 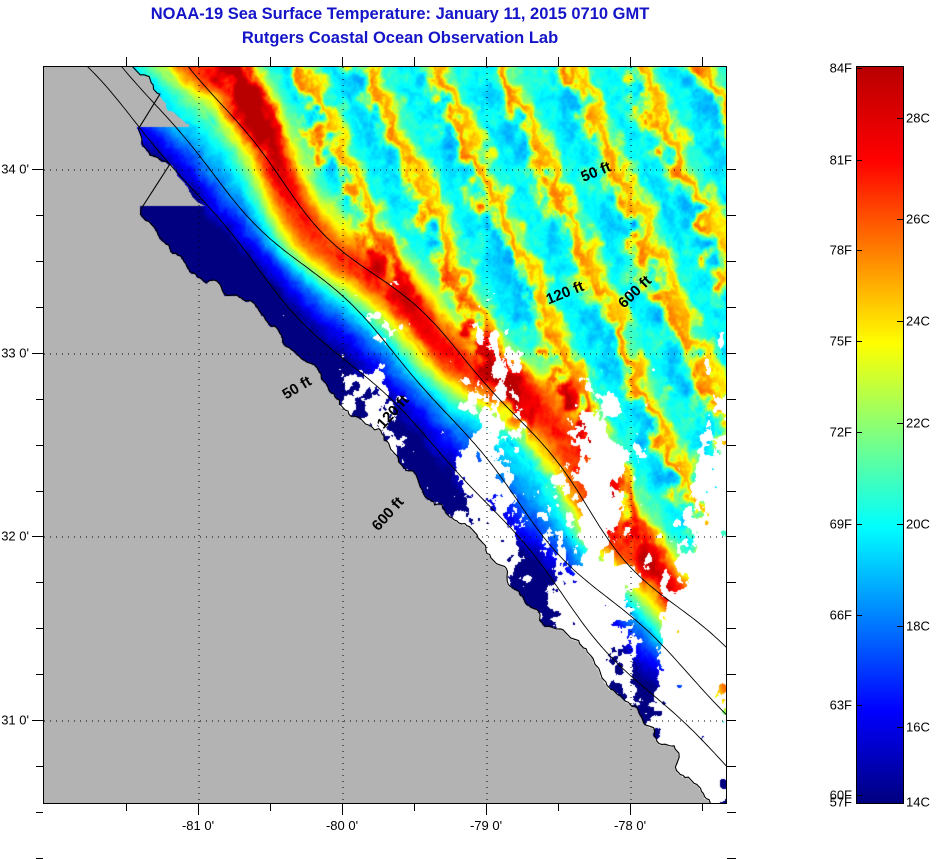 What do you see at coordinates (15, 353) in the screenshot?
I see `y-axis-label: 33 0'` at bounding box center [15, 353].